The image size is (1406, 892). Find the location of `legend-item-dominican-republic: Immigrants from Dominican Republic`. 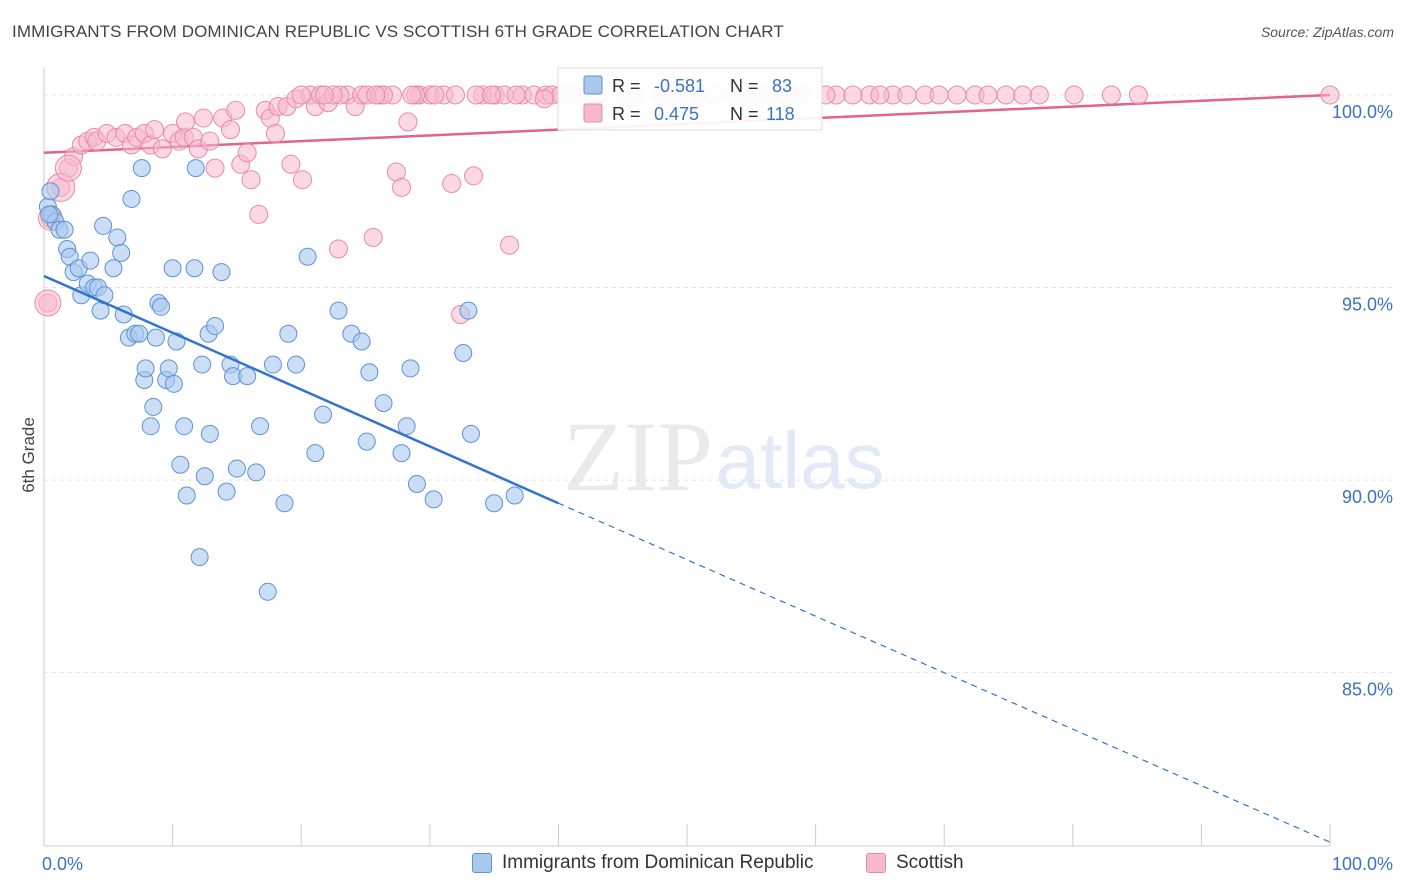

legend-item-dominican-republic: Immigrants from Dominican Republic is located at coordinates (643, 863).